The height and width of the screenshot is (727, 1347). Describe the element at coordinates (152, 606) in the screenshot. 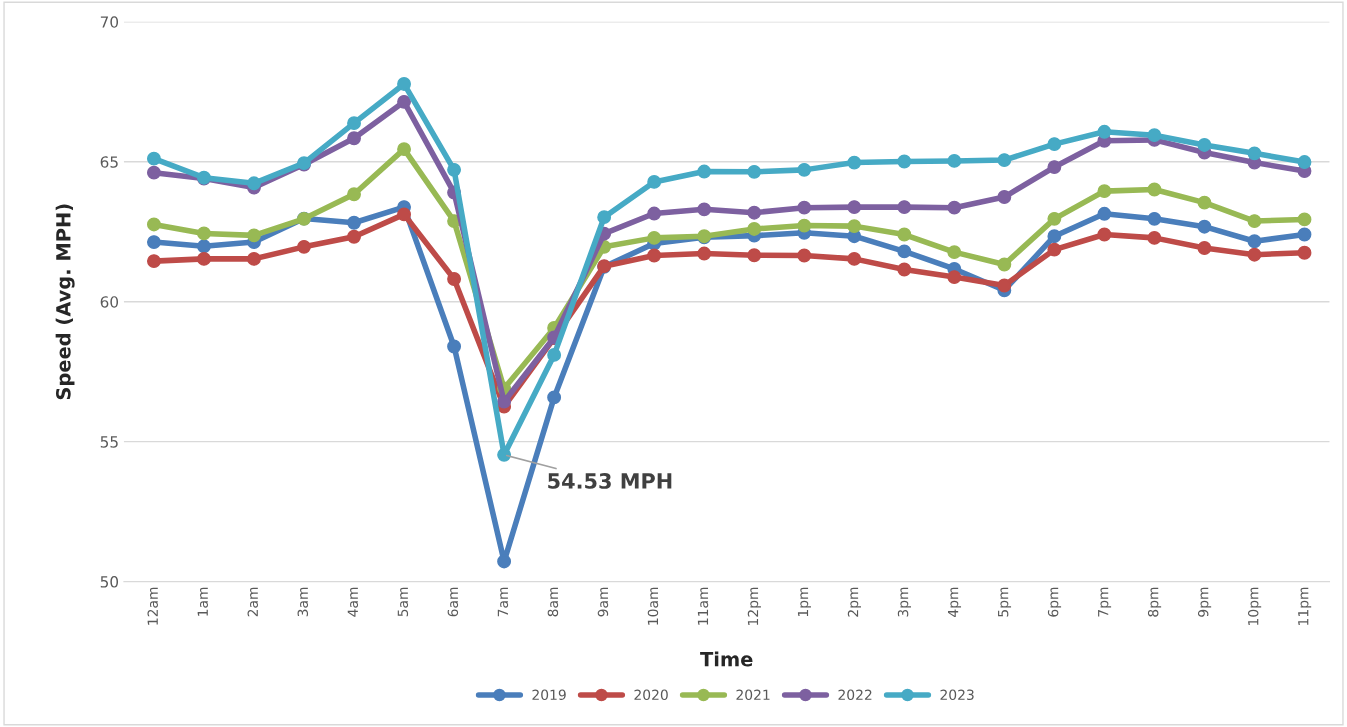

I see `x-tick-label: 12am` at that location.